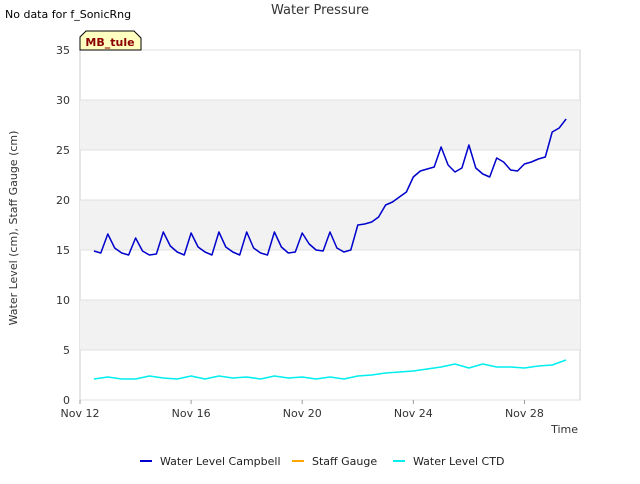 This screenshot has width=640, height=484. I want to click on x-tick-label: Nov 20, so click(302, 413).